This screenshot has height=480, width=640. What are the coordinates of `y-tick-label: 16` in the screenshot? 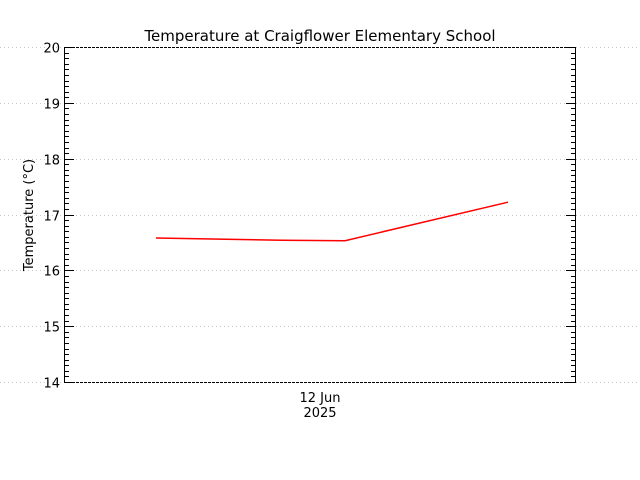 It's located at (51, 272).